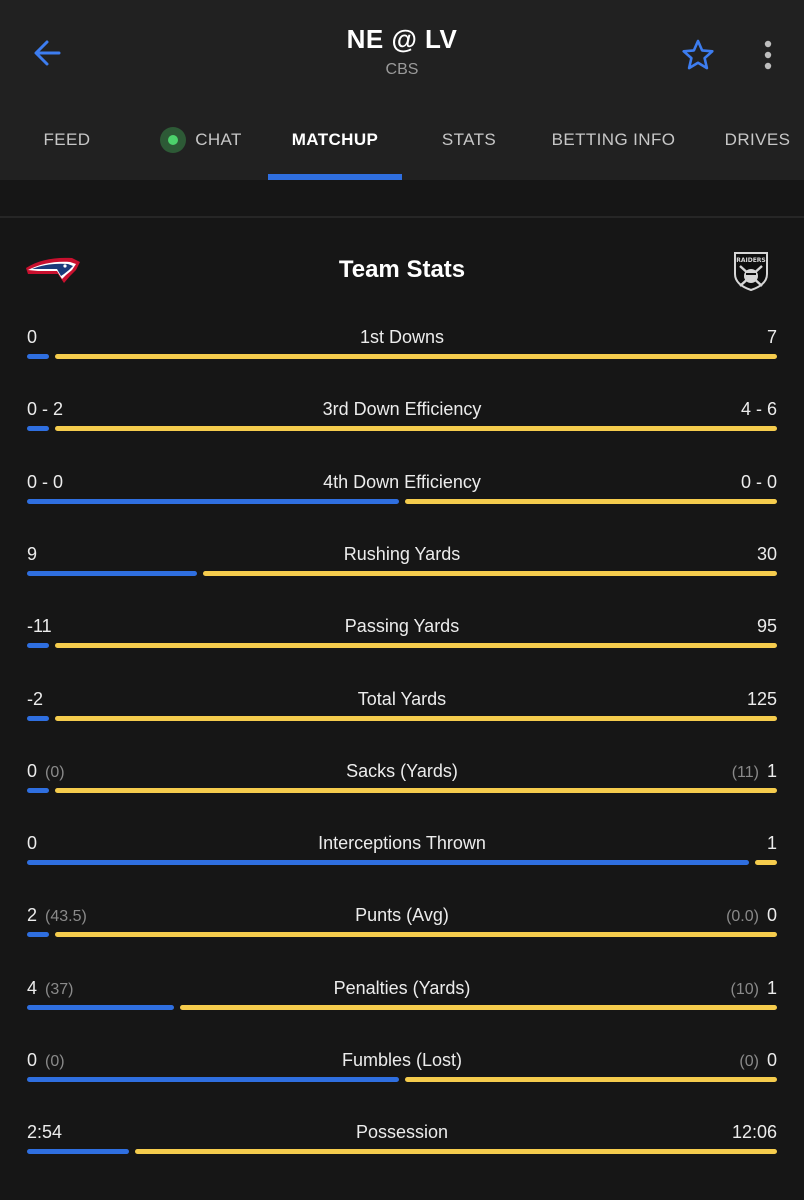 Image resolution: width=804 pixels, height=1200 pixels. I want to click on stat-row: 0 (0) Fumbles (Lost) (0) 0, so click(402, 1086).